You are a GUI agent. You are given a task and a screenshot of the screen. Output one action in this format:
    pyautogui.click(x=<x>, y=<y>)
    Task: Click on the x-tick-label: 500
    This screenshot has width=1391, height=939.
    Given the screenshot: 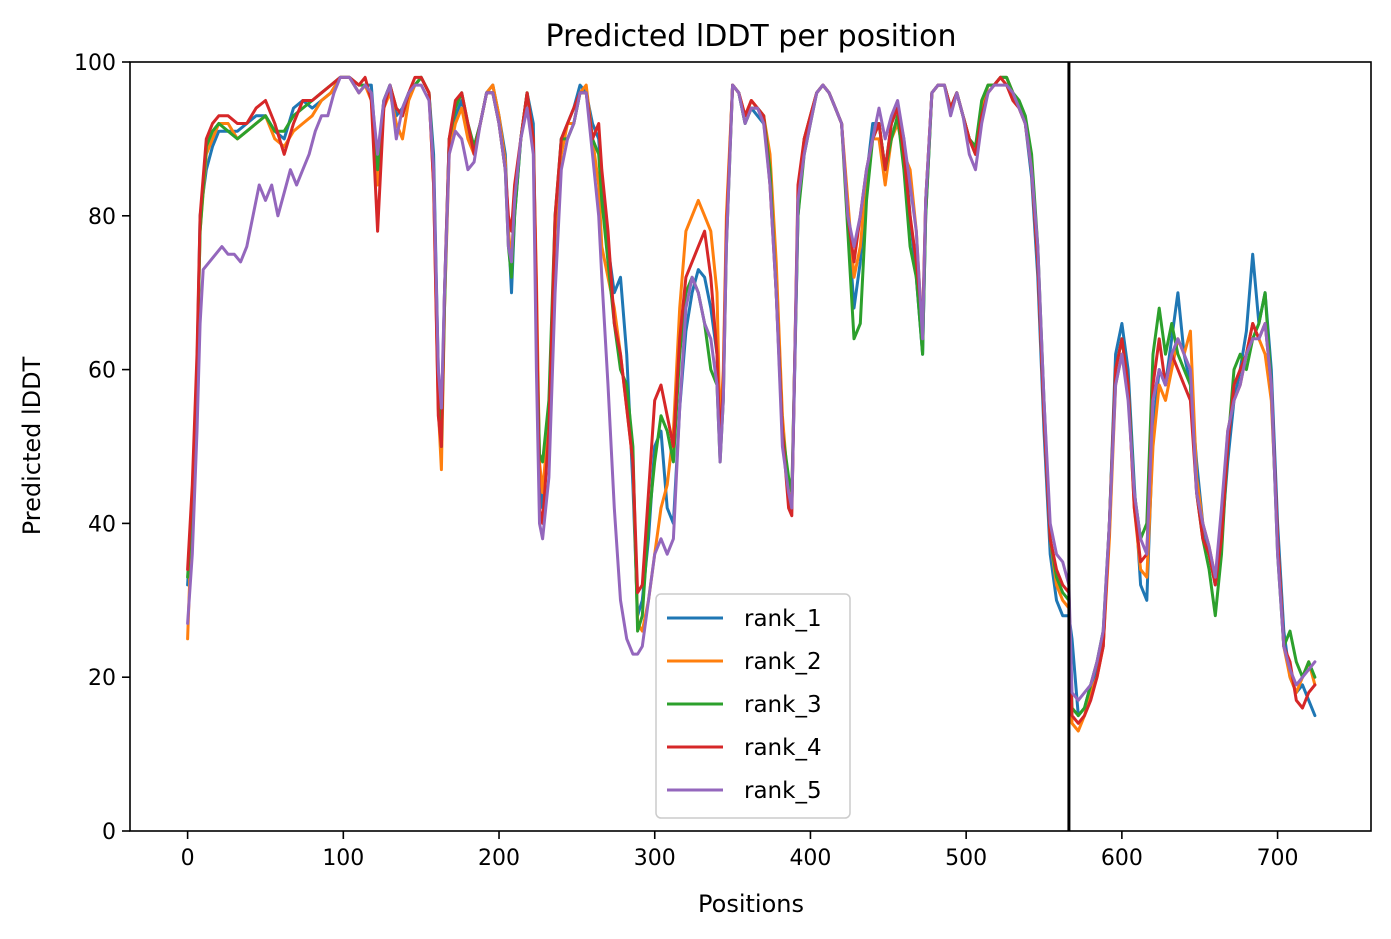 What is the action you would take?
    pyautogui.click(x=966, y=858)
    